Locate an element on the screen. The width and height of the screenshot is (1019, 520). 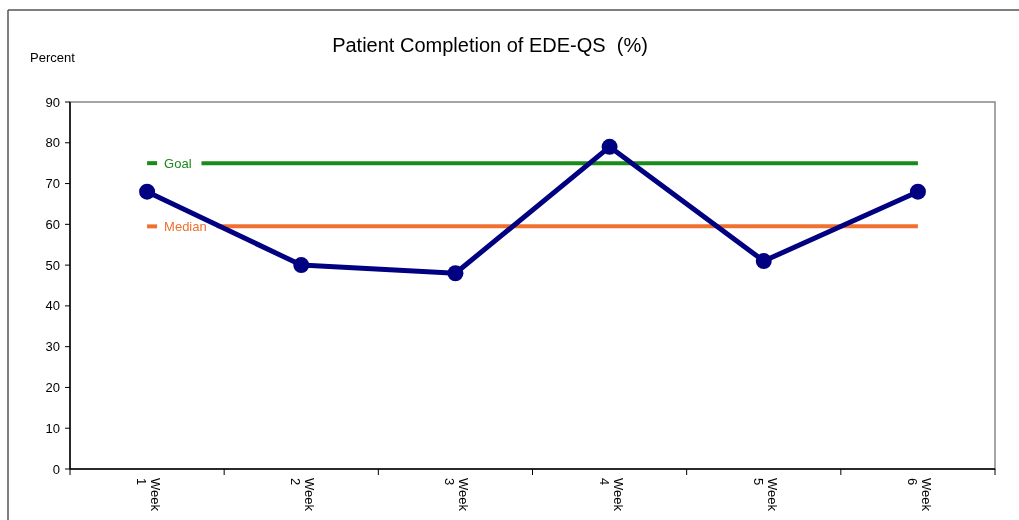
y-tick-label: 30 is located at coordinates (52, 347).